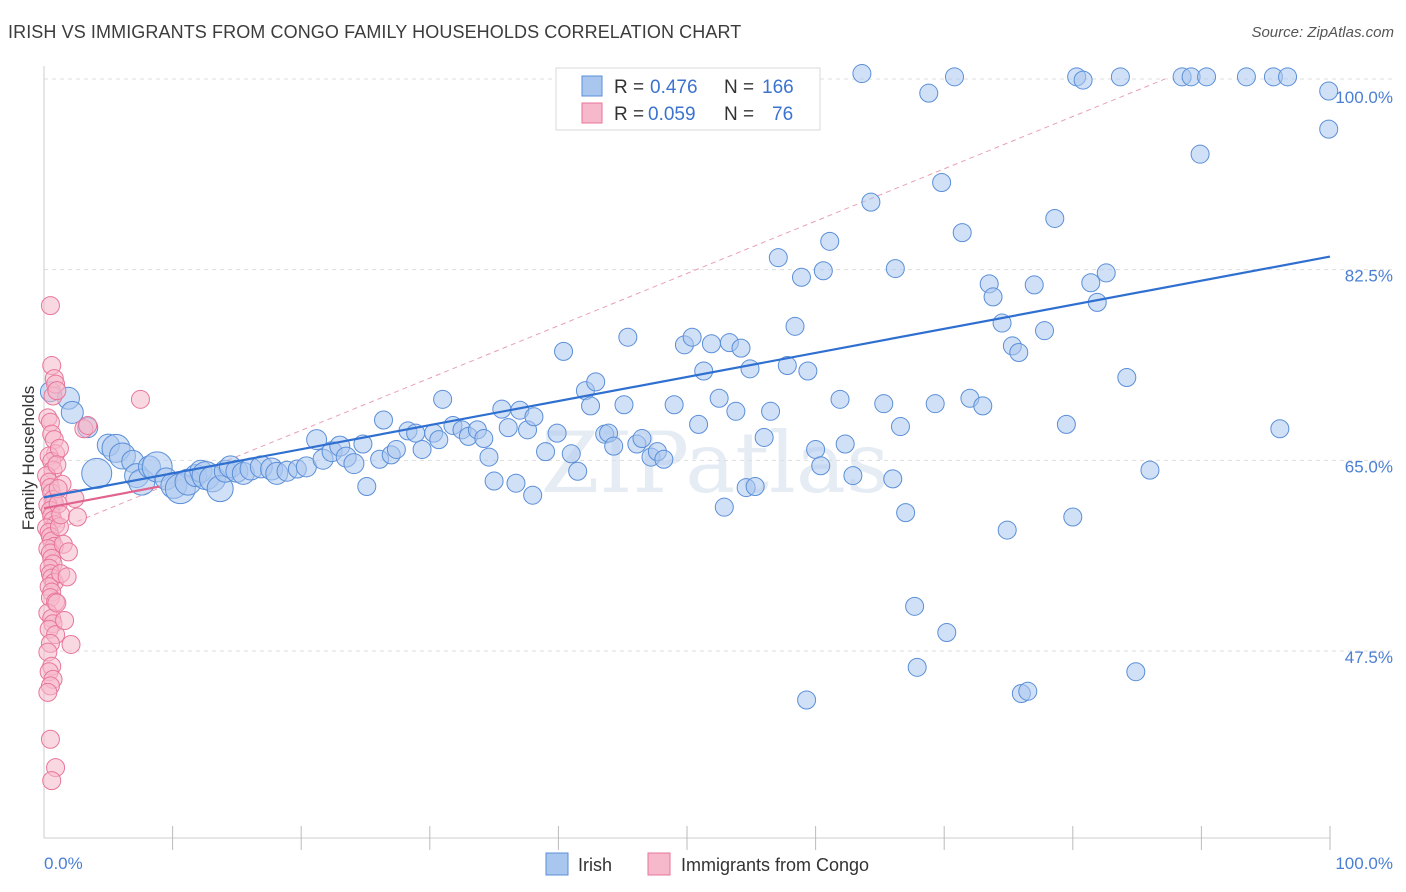 This screenshot has width=1406, height=892. Describe the element at coordinates (1369, 657) in the screenshot. I see `y-tick-label: 47.5%` at that location.